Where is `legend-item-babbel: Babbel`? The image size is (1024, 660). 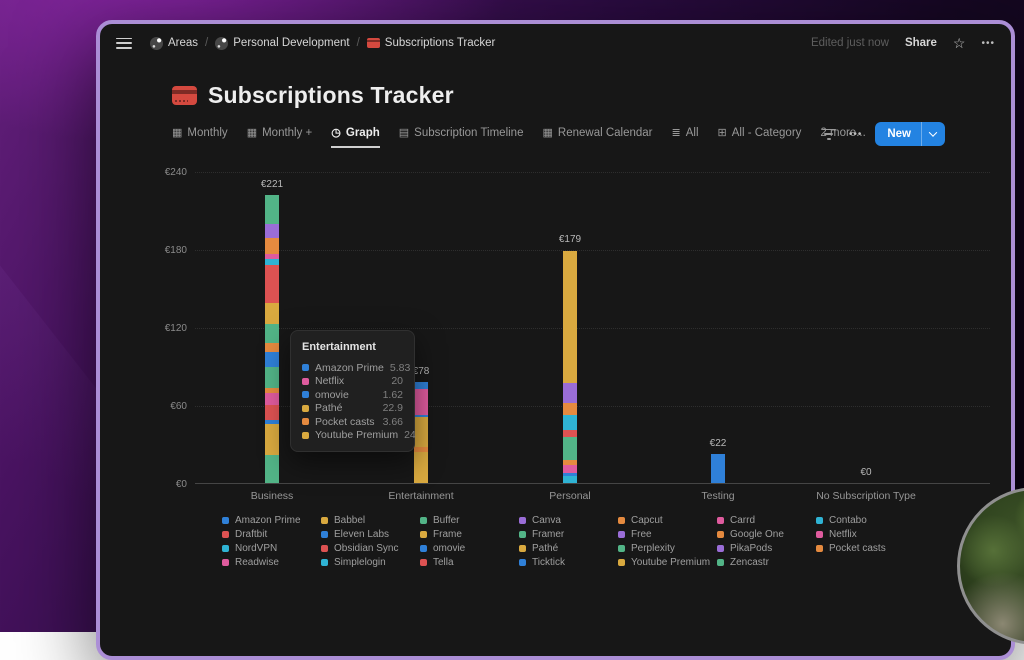 legend-item-babbel: Babbel is located at coordinates (370, 520).